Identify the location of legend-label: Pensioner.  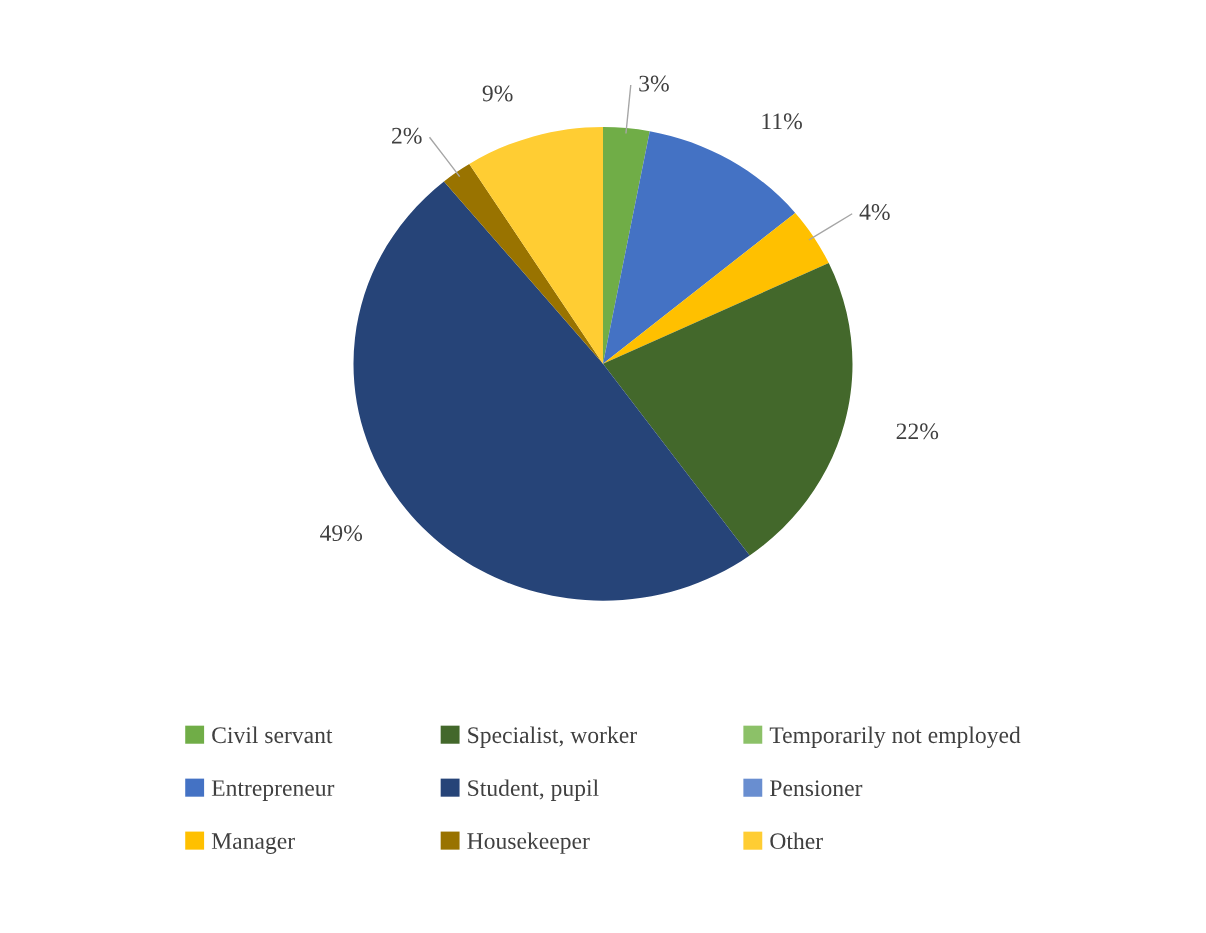
(816, 788).